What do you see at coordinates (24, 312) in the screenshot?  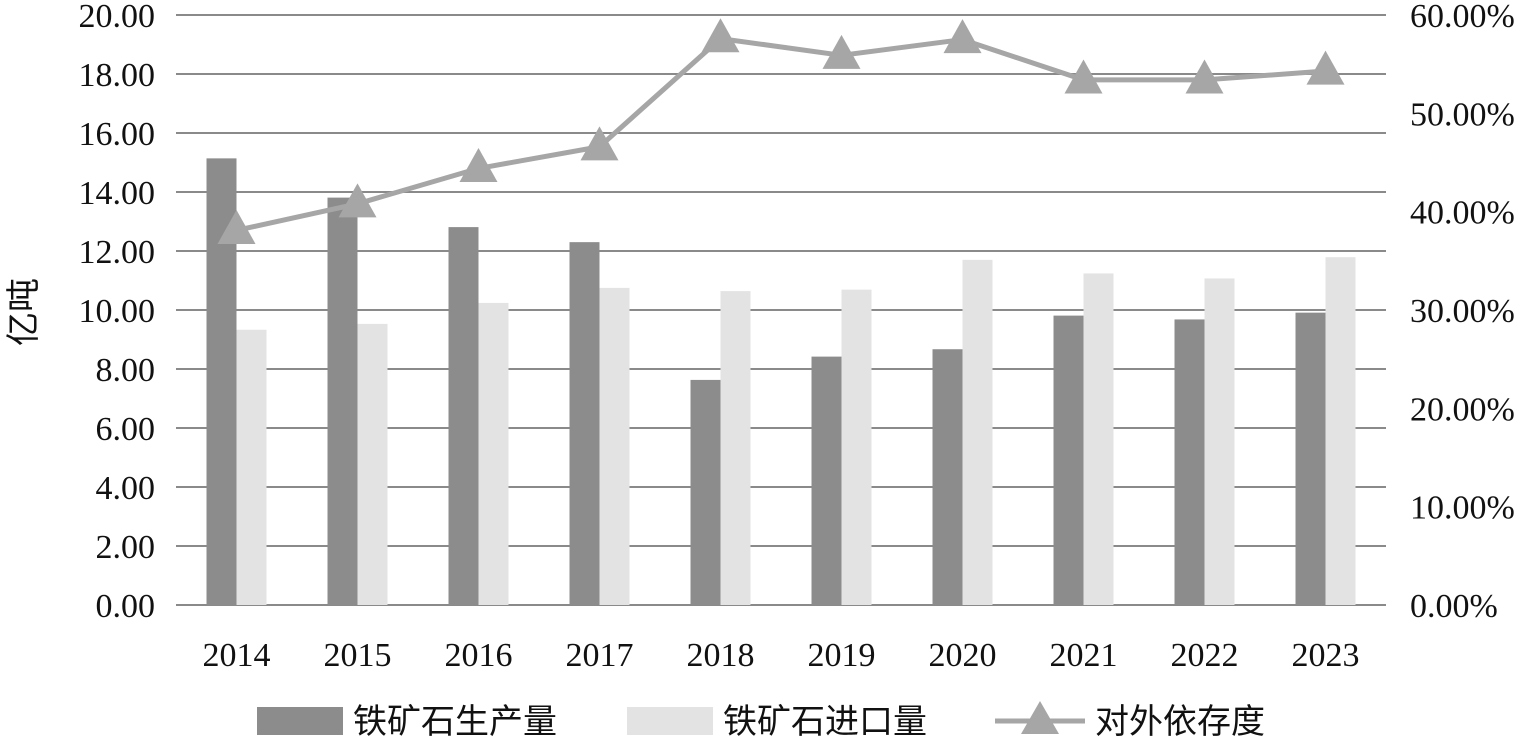 I see `y-axis-label: 亿吨` at bounding box center [24, 312].